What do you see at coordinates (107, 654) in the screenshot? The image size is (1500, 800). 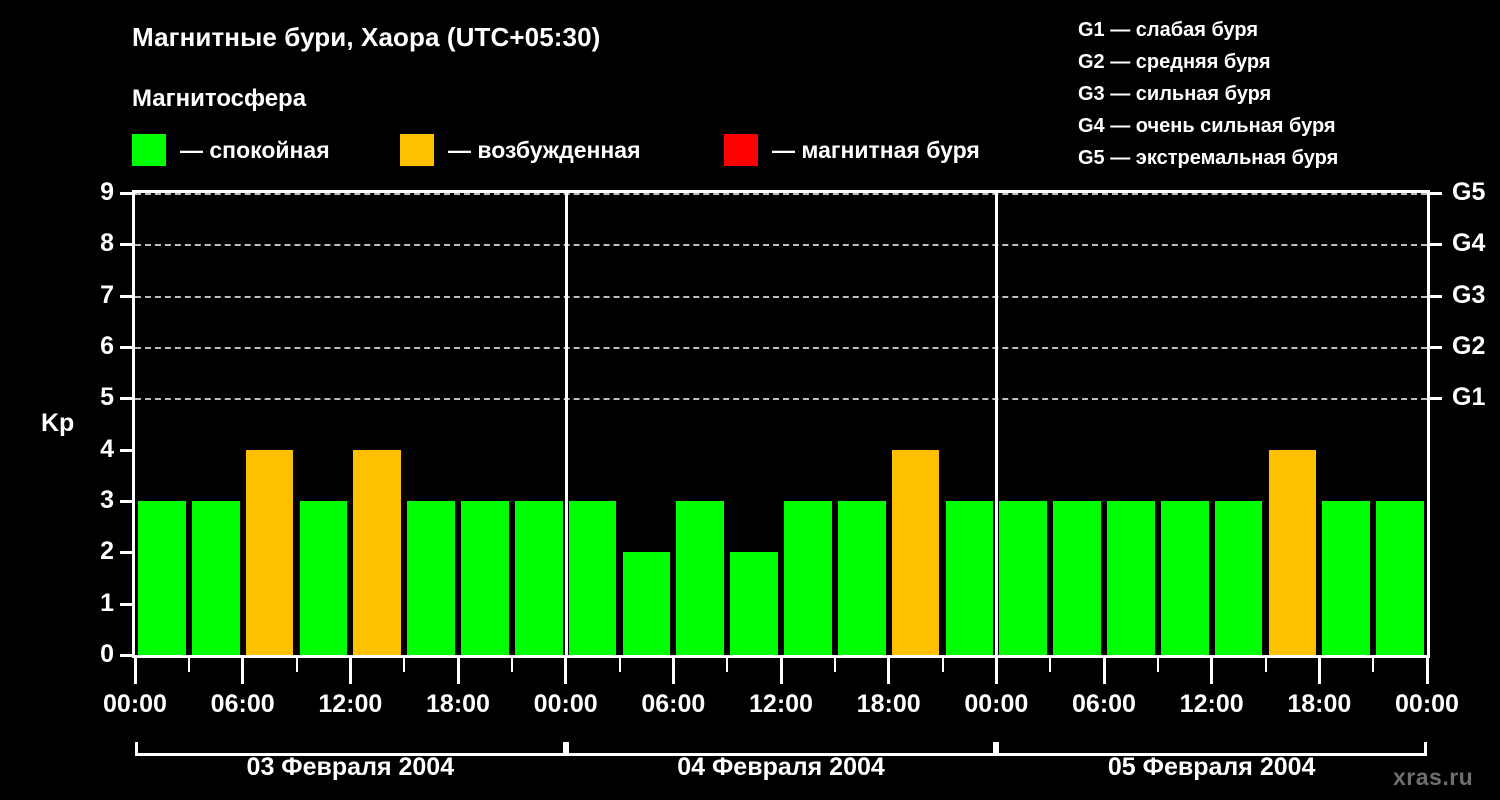 I see `y-tick-label: 0` at bounding box center [107, 654].